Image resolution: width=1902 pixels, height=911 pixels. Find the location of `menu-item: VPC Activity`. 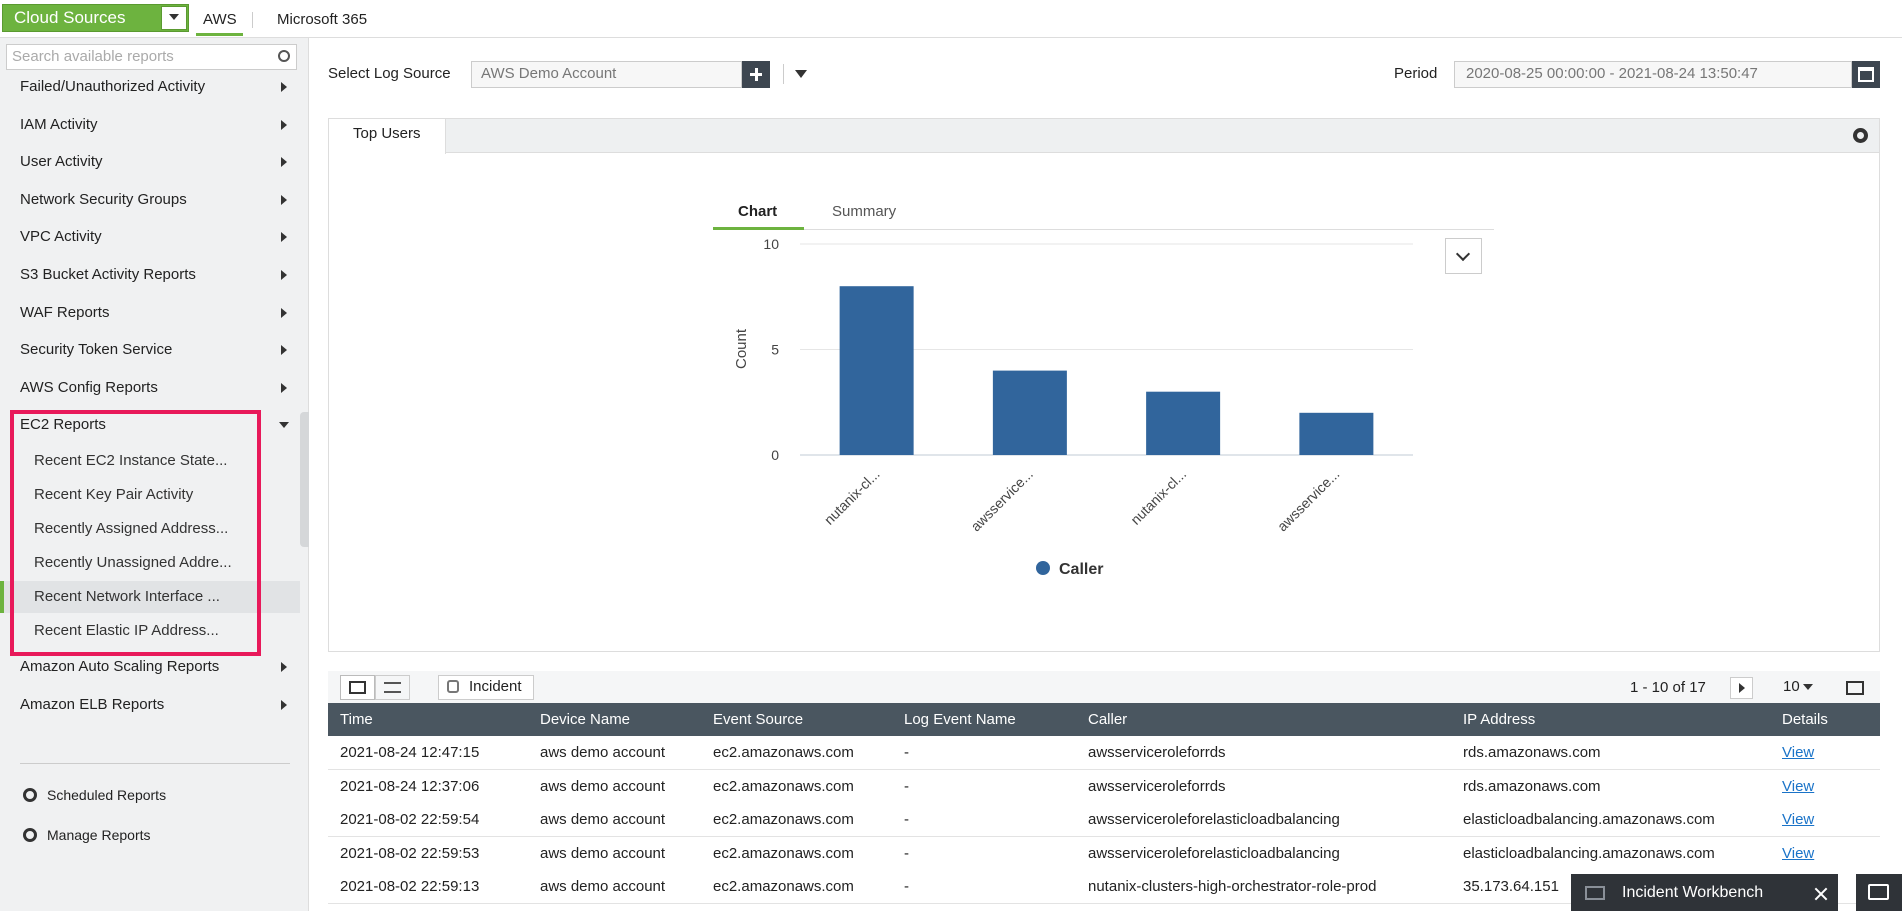

menu-item: VPC Activity is located at coordinates (61, 237).